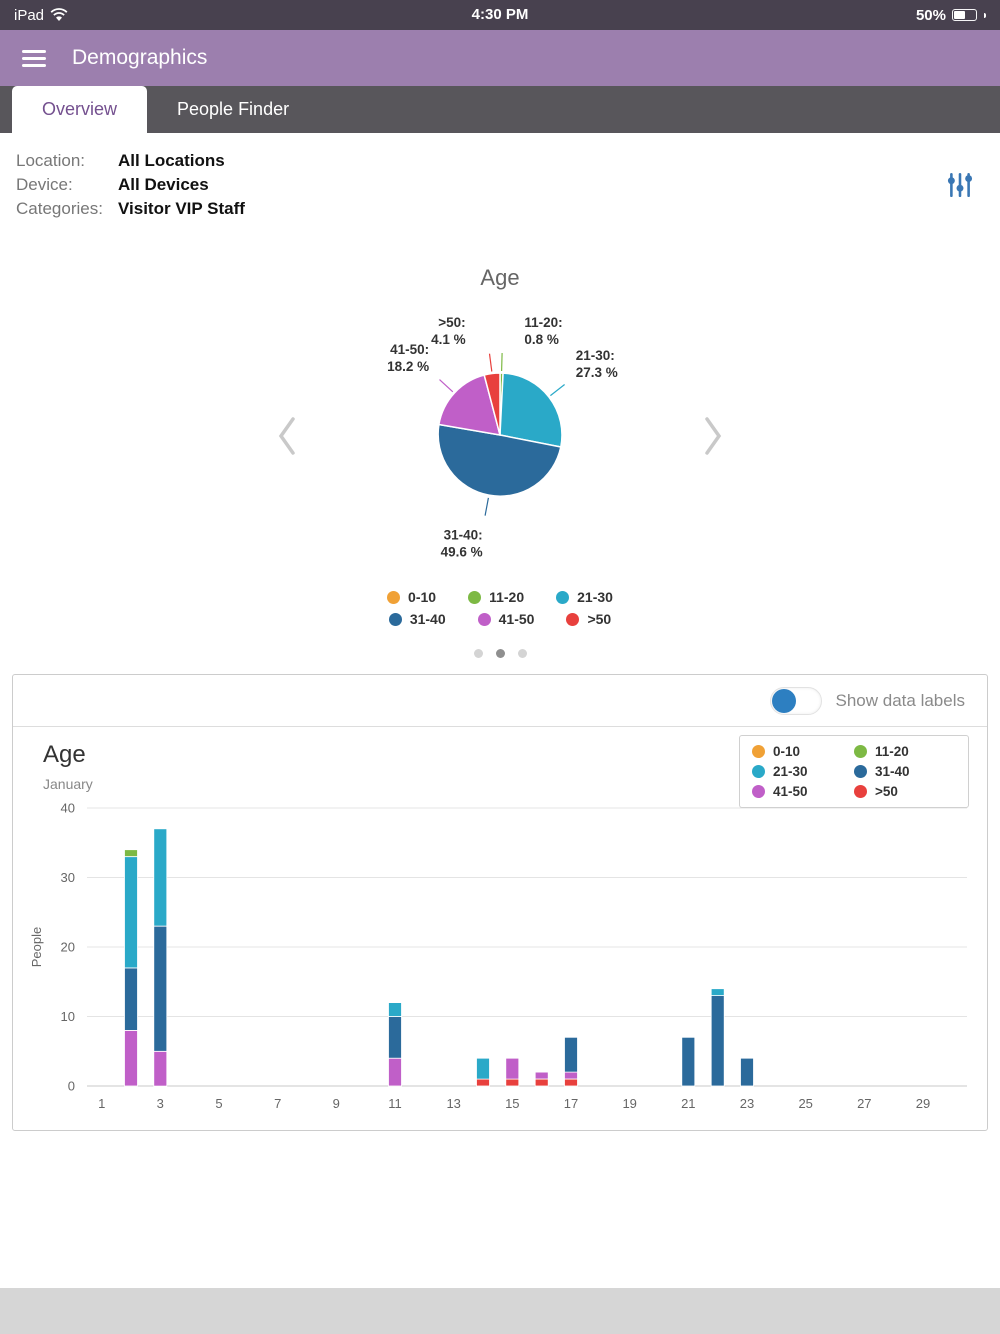 The width and height of the screenshot is (1000, 1334). What do you see at coordinates (59, 14) in the screenshot?
I see `wifi-icon` at bounding box center [59, 14].